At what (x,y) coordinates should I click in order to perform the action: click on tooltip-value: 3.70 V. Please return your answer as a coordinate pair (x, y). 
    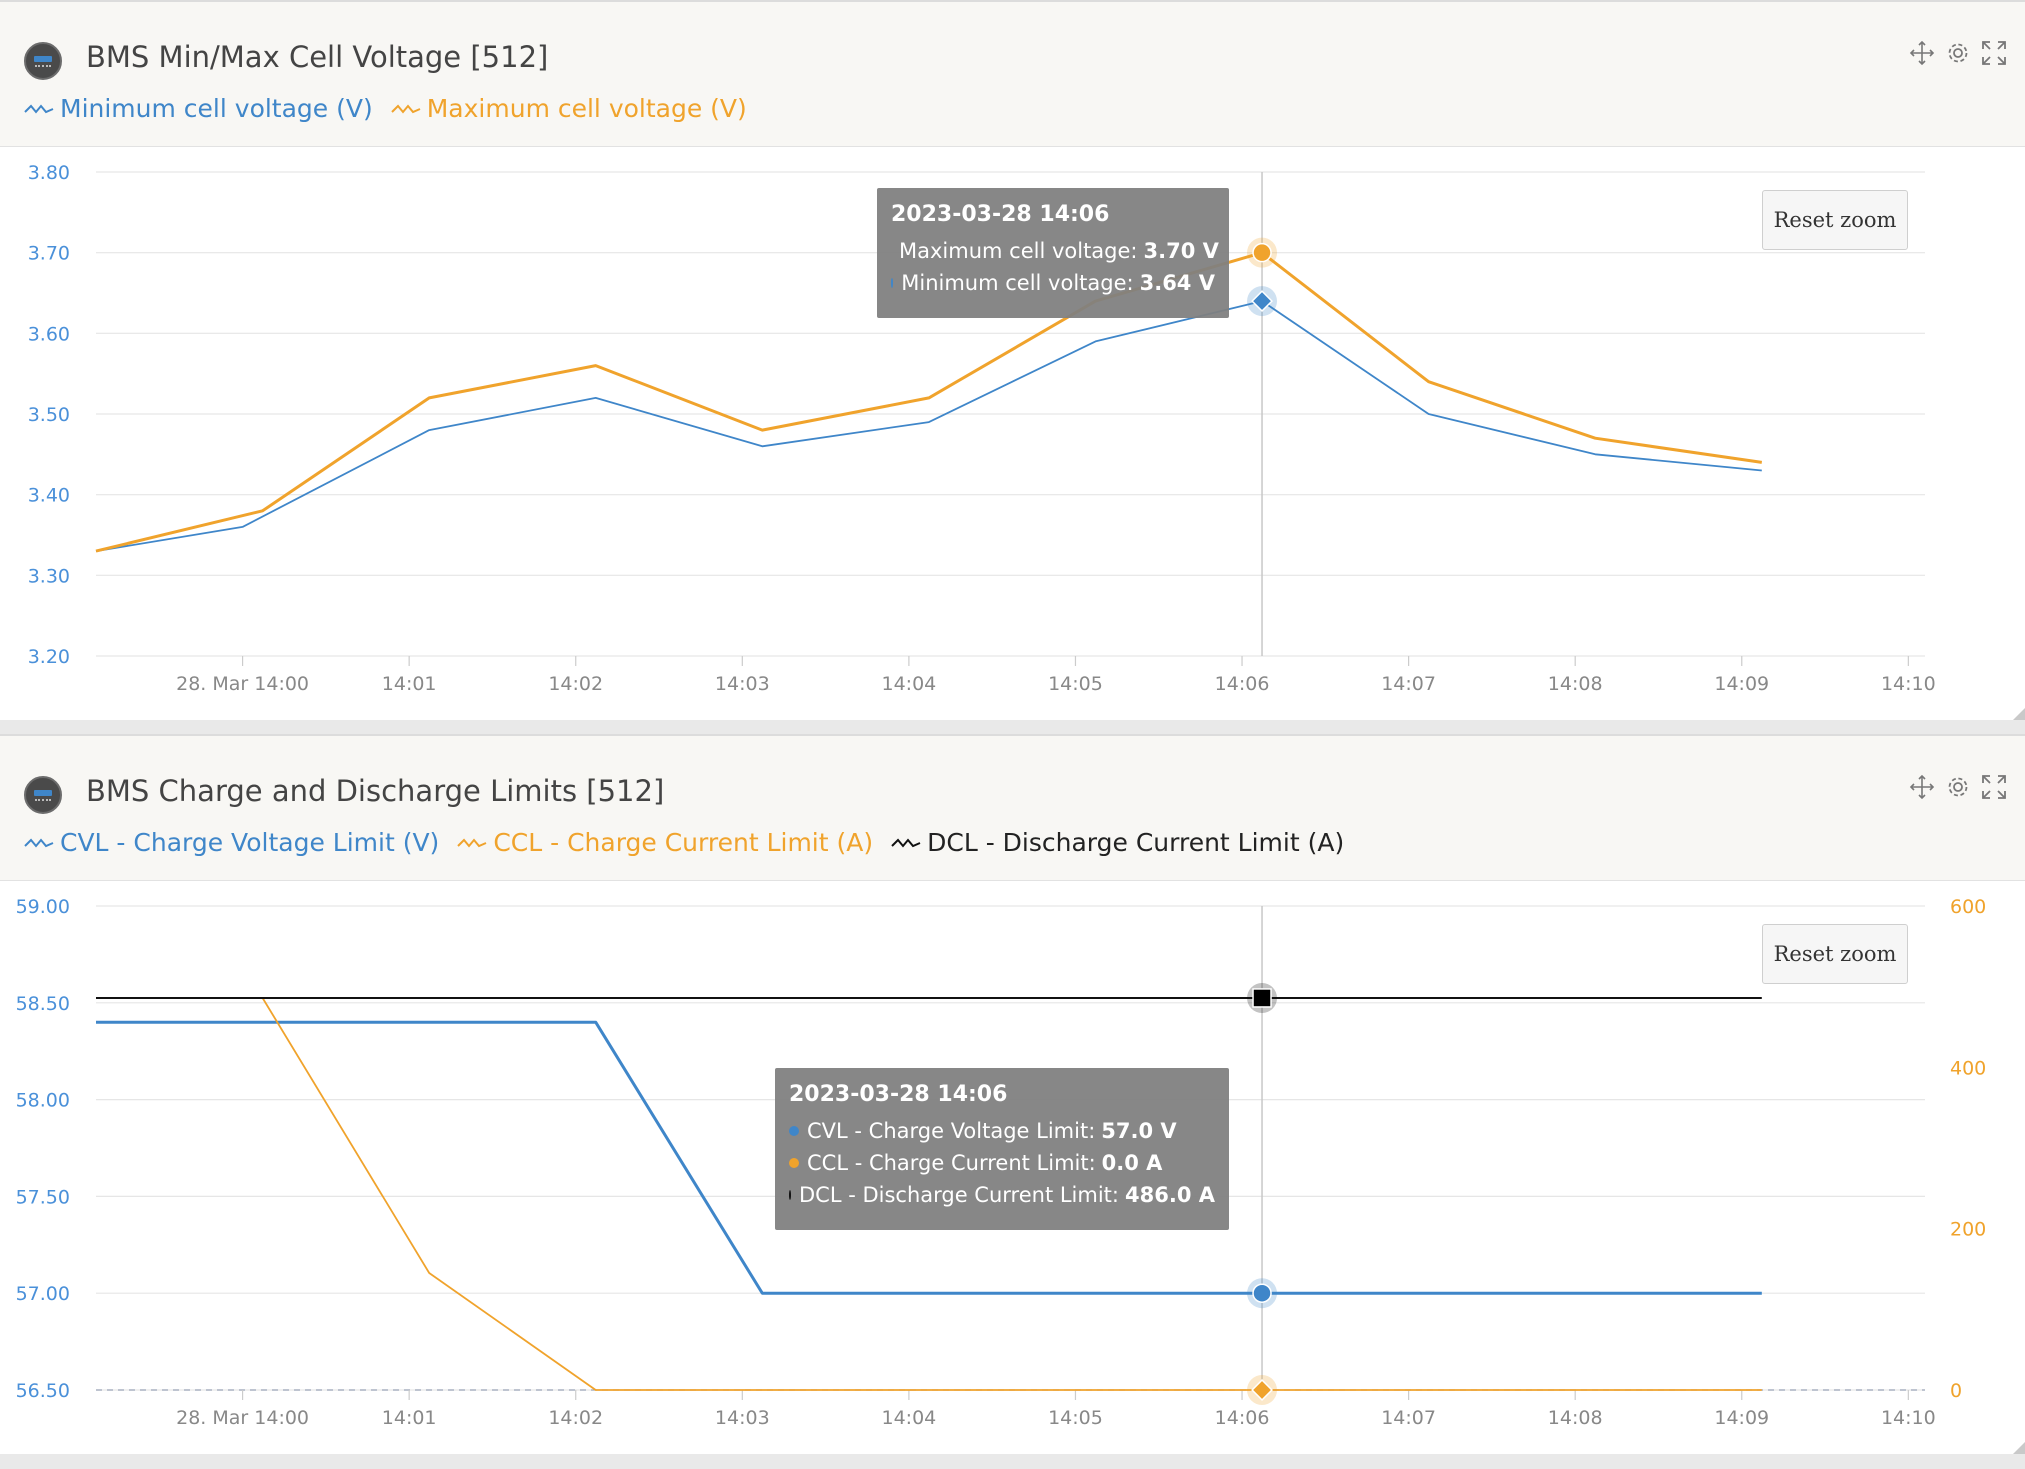
    Looking at the image, I should click on (1181, 251).